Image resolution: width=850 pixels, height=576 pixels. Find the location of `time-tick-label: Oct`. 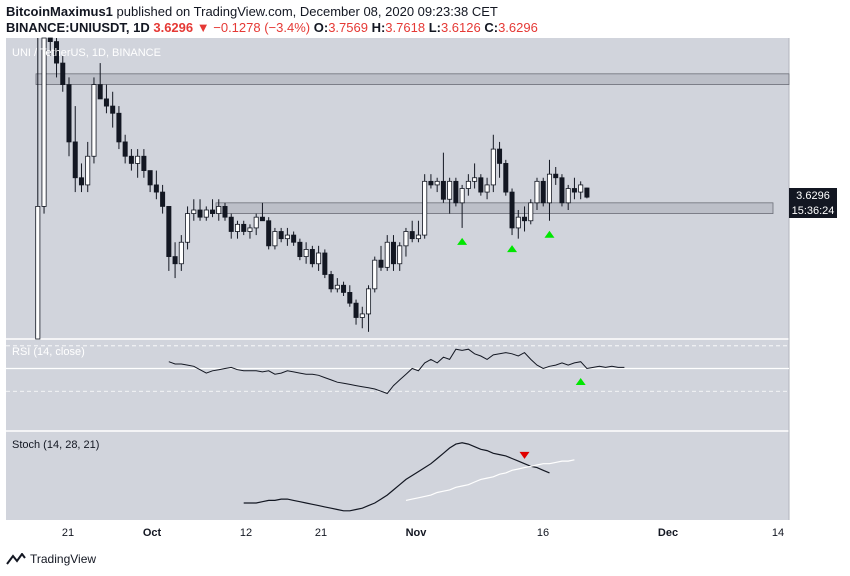

time-tick-label: Oct is located at coordinates (152, 533).